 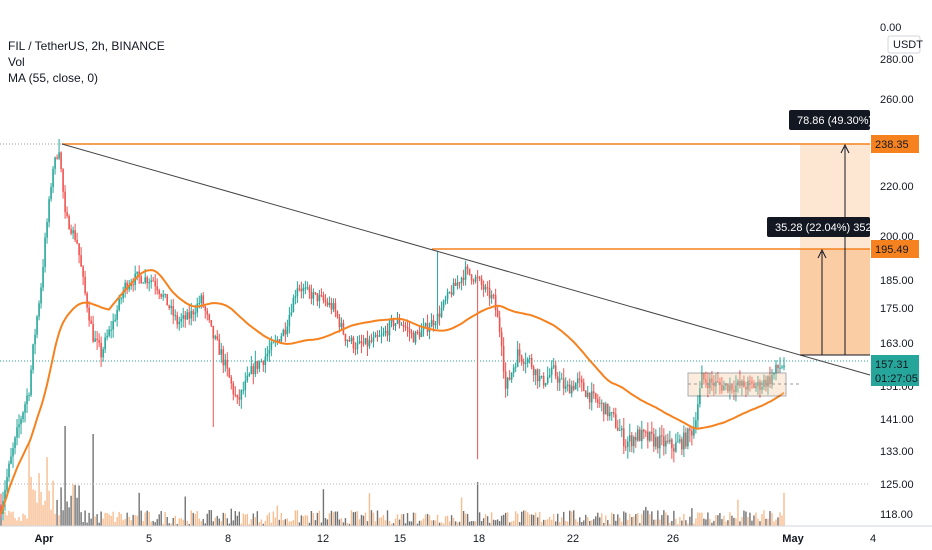 I want to click on price-tick-label: 133.00, so click(x=897, y=452).